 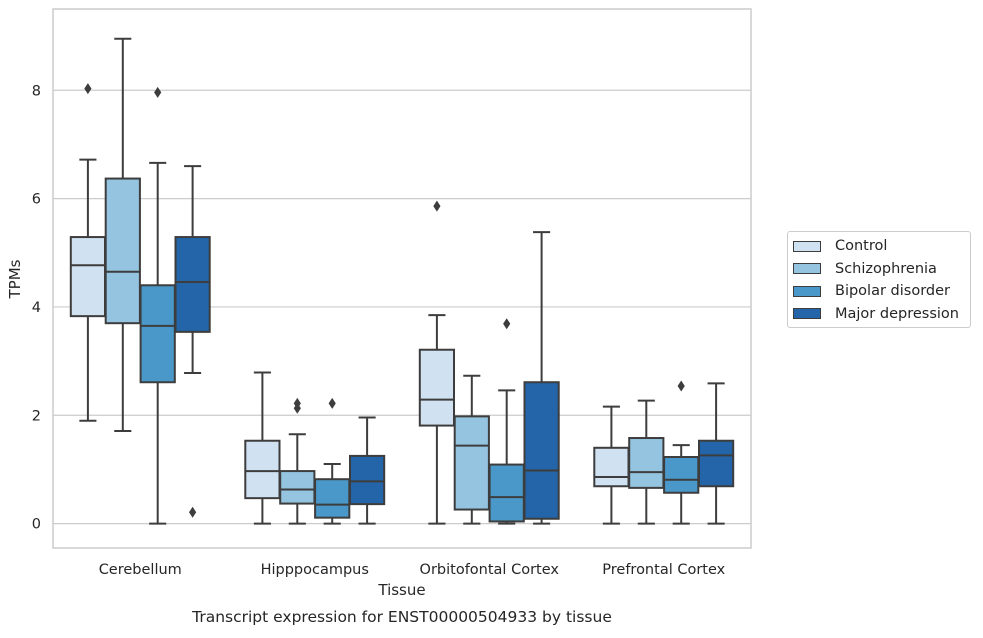 I want to click on legend-label: Control, so click(x=861, y=246).